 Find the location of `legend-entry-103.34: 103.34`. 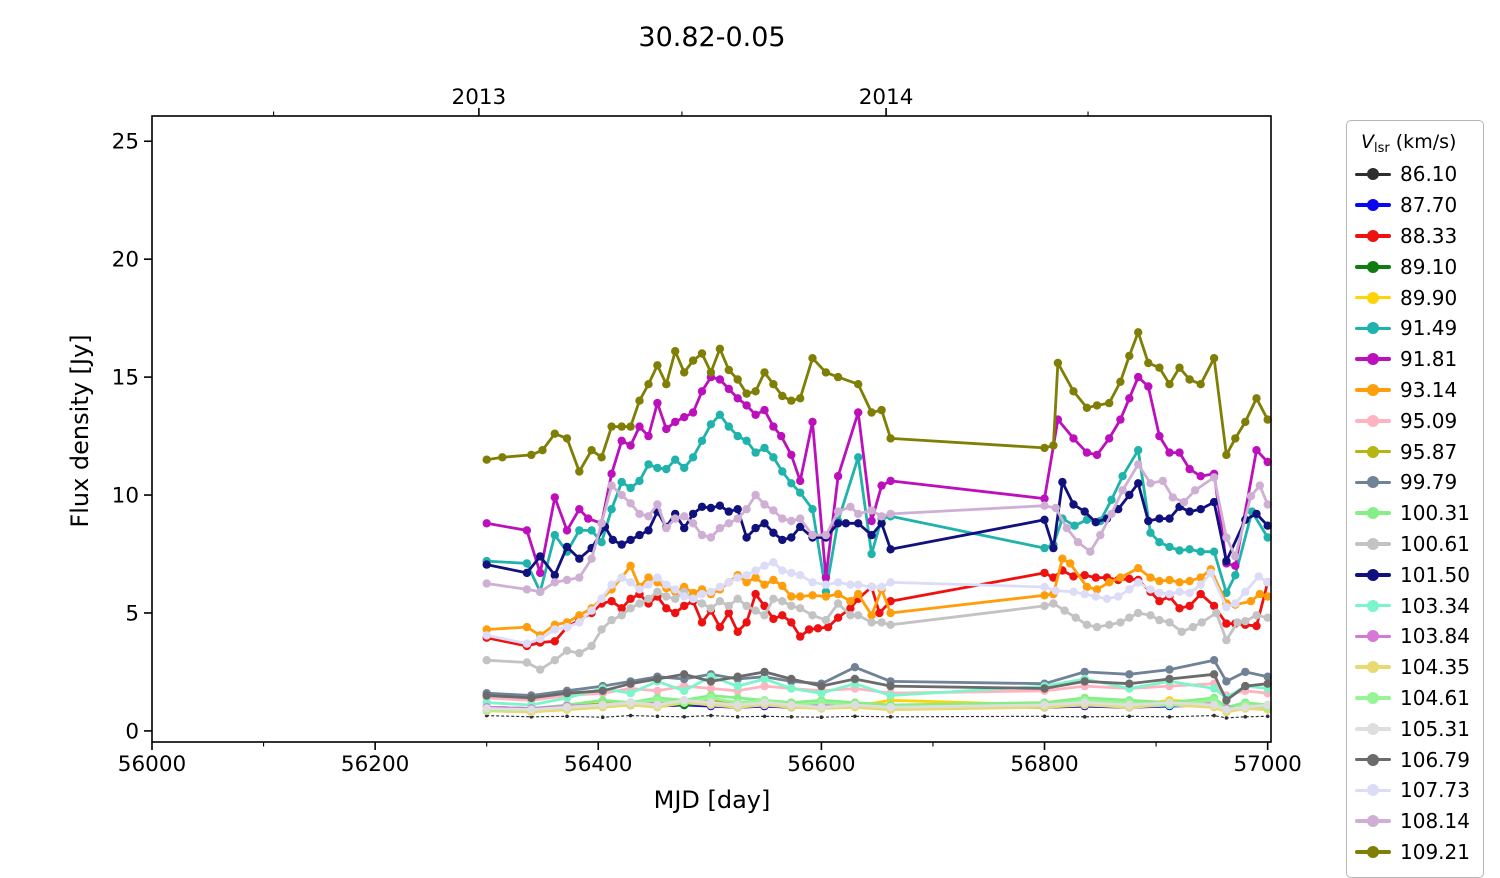

legend-entry-103.34: 103.34 is located at coordinates (1415, 605).